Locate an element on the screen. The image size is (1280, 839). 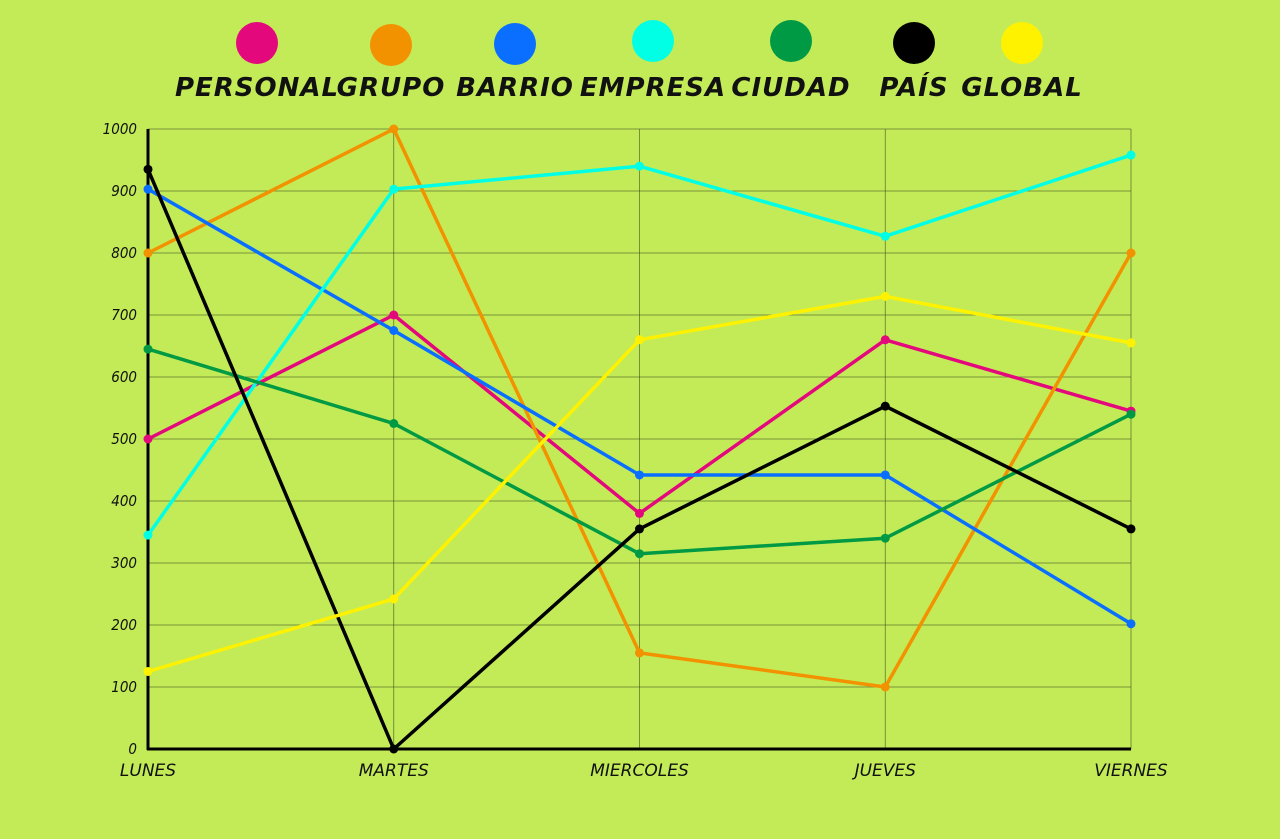
data-point-ciudad-martes is located at coordinates (394, 423).